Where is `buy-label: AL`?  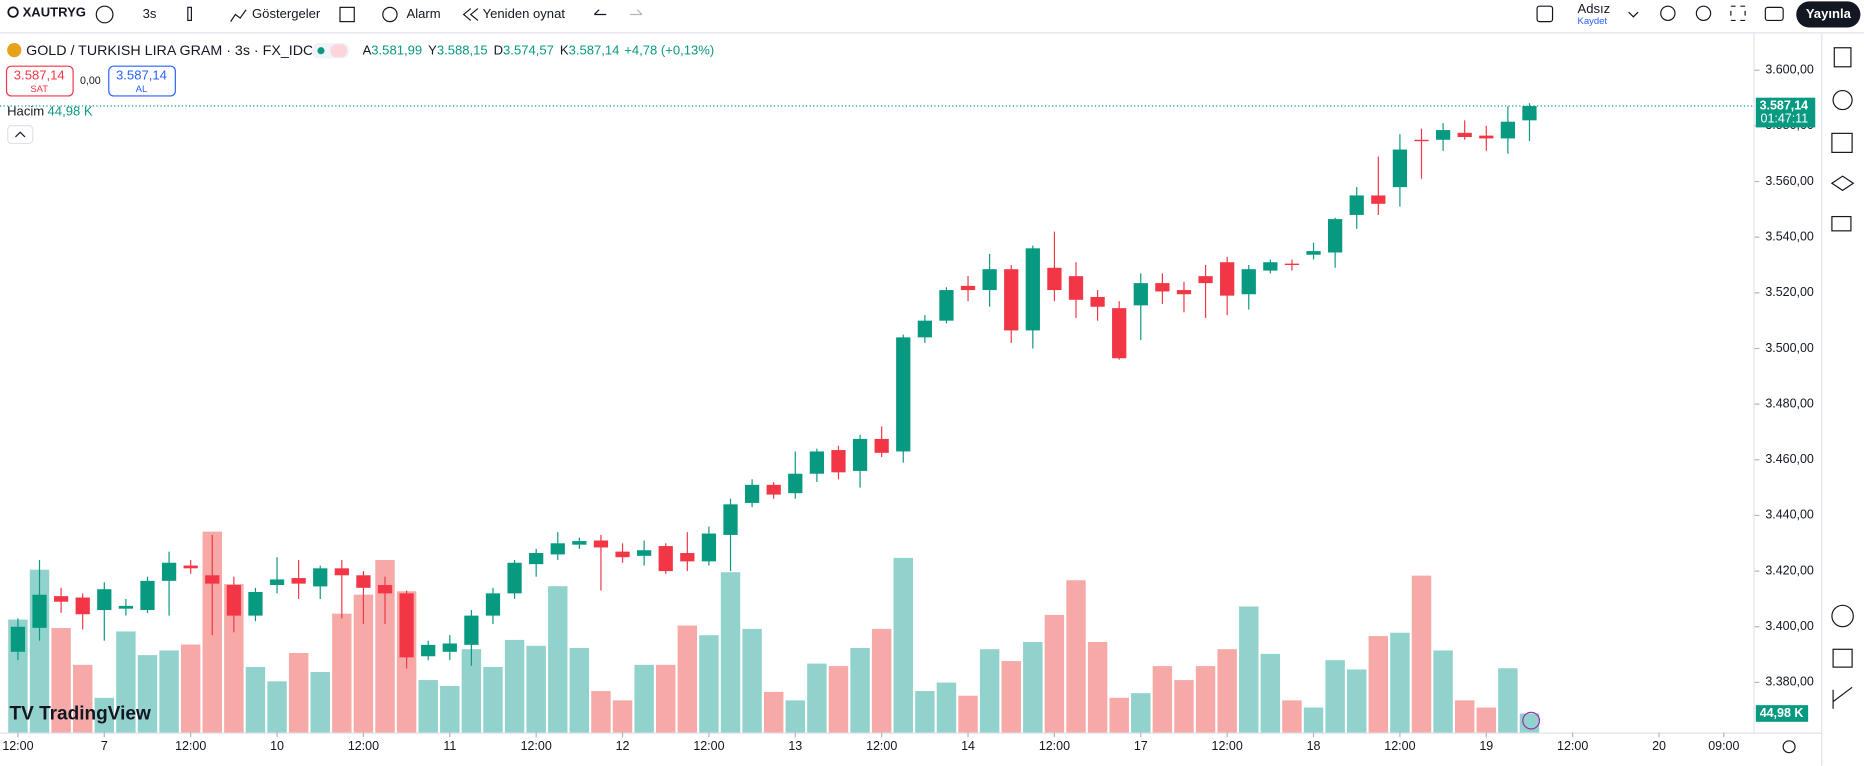 buy-label: AL is located at coordinates (142, 89).